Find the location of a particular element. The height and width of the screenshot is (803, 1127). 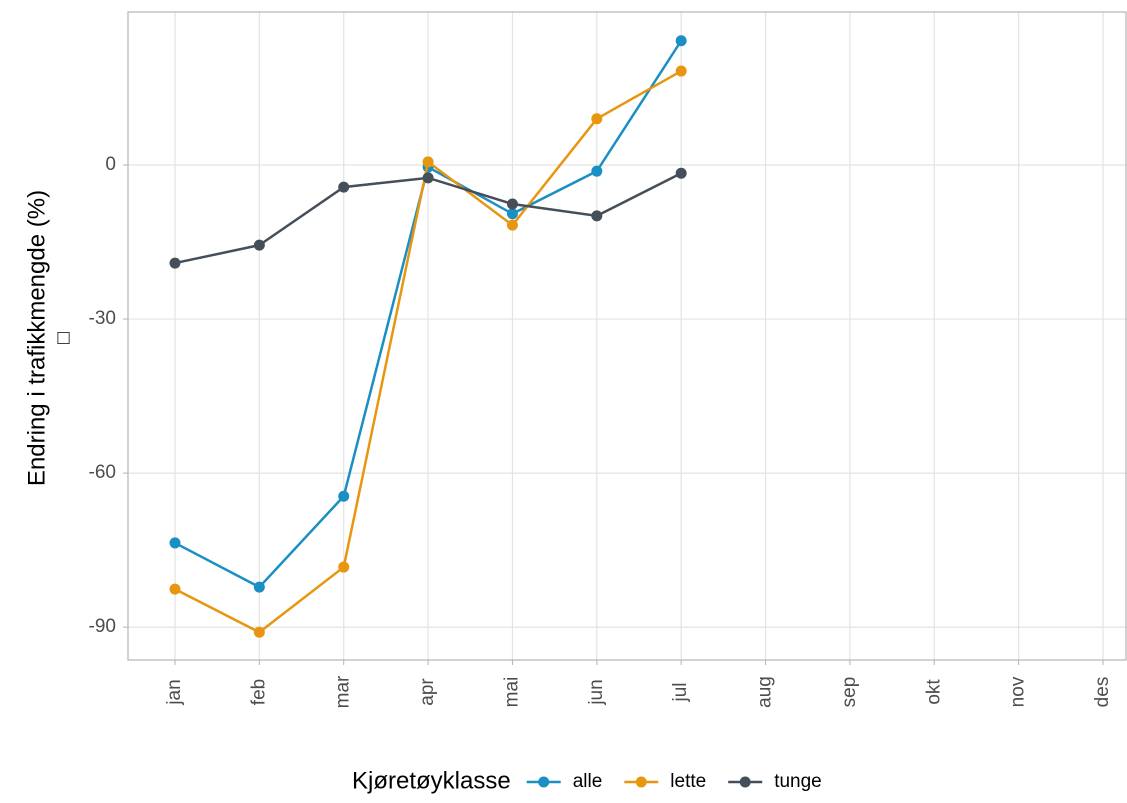

x-tick-label: feb is located at coordinates (258, 692).